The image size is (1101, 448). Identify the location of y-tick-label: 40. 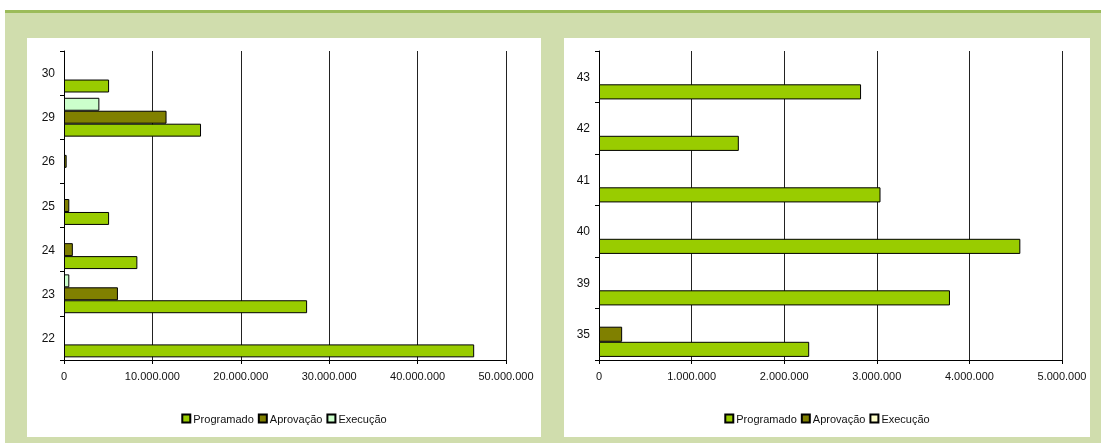
(583, 231).